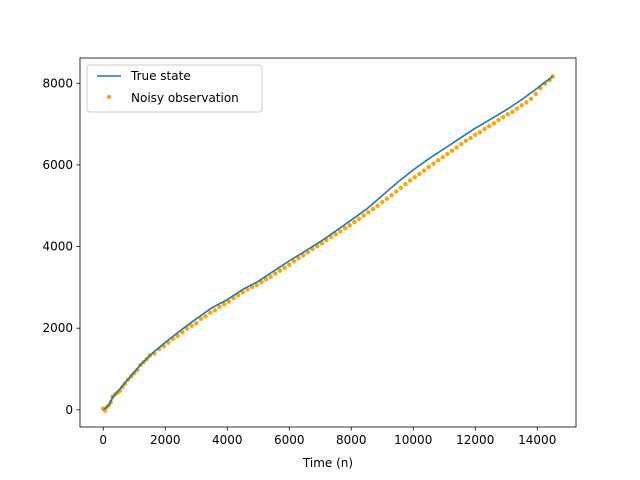 This screenshot has width=640, height=480. I want to click on y-tick-label: 0, so click(69, 410).